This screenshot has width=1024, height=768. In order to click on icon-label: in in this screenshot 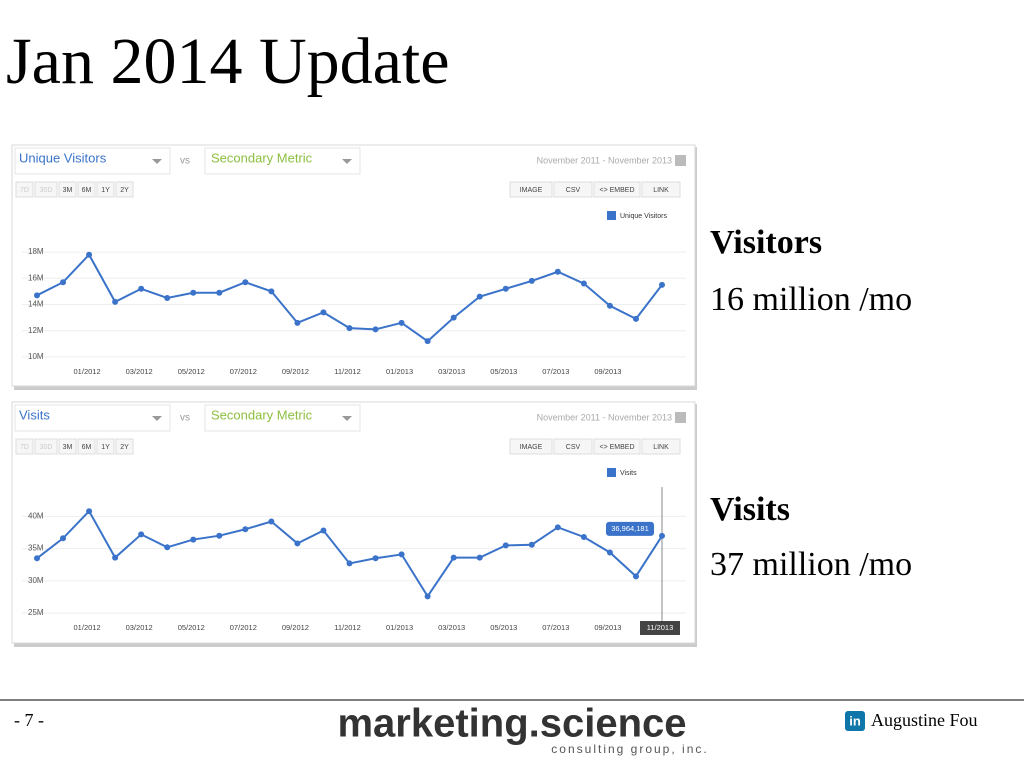, I will do `click(855, 720)`.